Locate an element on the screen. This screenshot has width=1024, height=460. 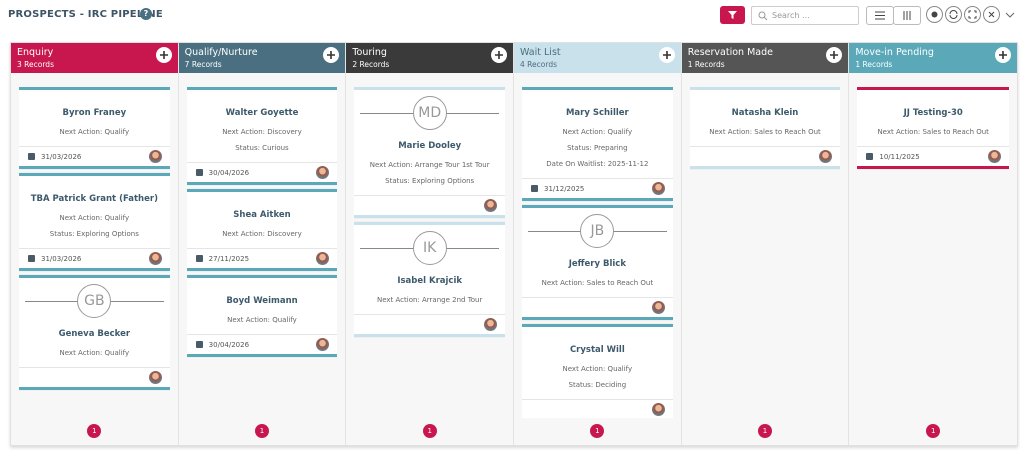
page-title: PROSPECTS - IRC PIPELINE is located at coordinates (85, 14).